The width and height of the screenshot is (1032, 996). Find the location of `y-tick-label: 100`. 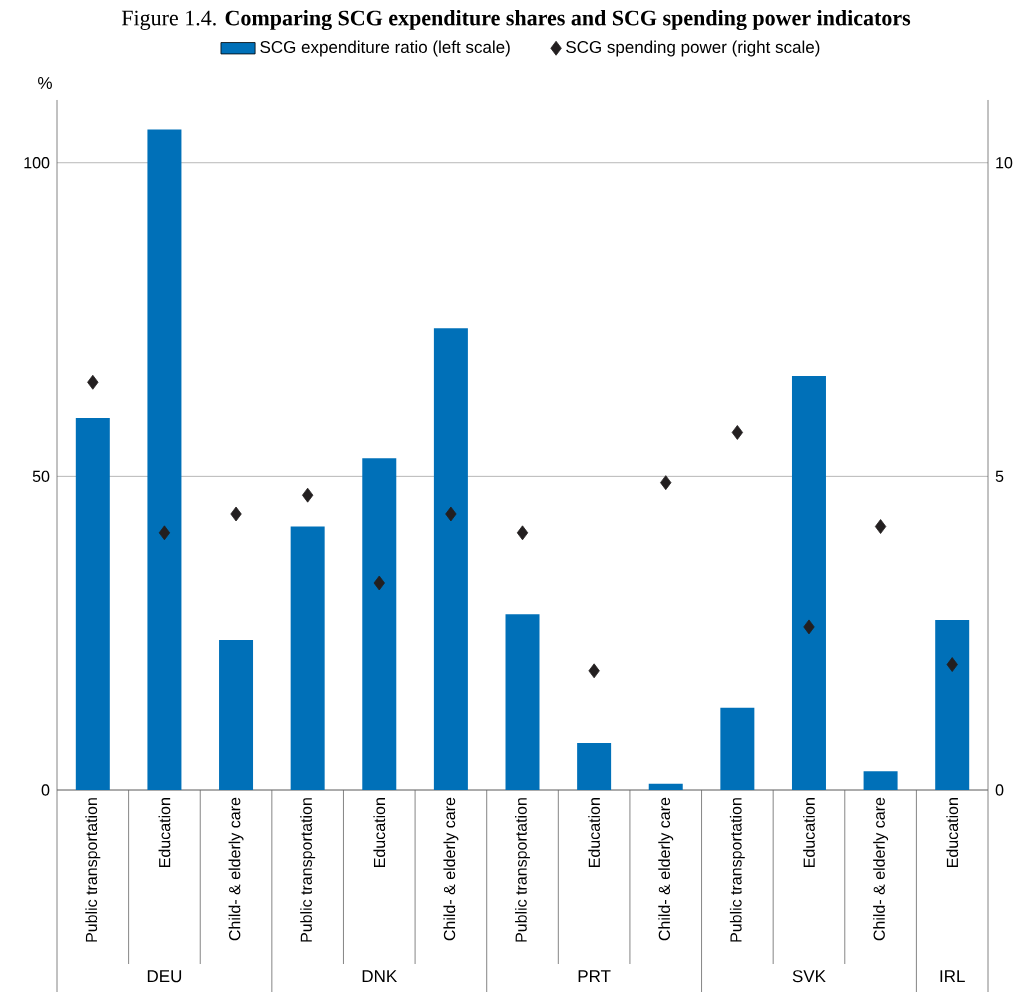

y-tick-label: 100 is located at coordinates (37, 163).